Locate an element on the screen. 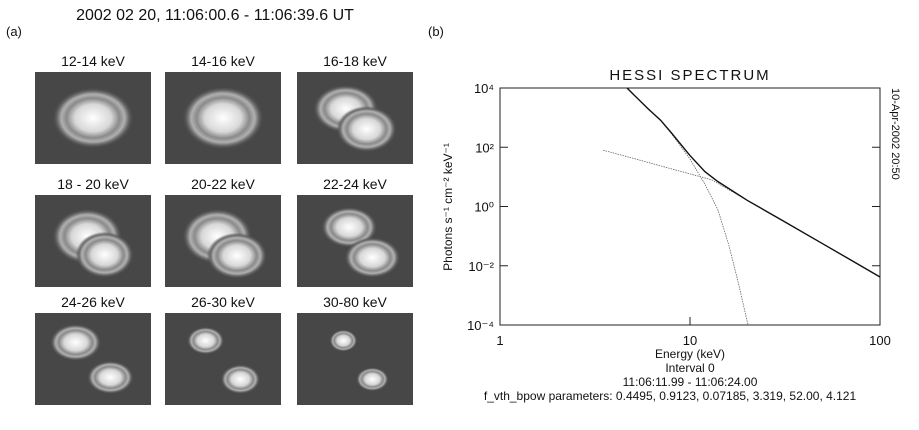 The width and height of the screenshot is (919, 430). figure-title: 2002 02 20, 11:06:00.6 - 11:06:39.6 UT is located at coordinates (215, 15).